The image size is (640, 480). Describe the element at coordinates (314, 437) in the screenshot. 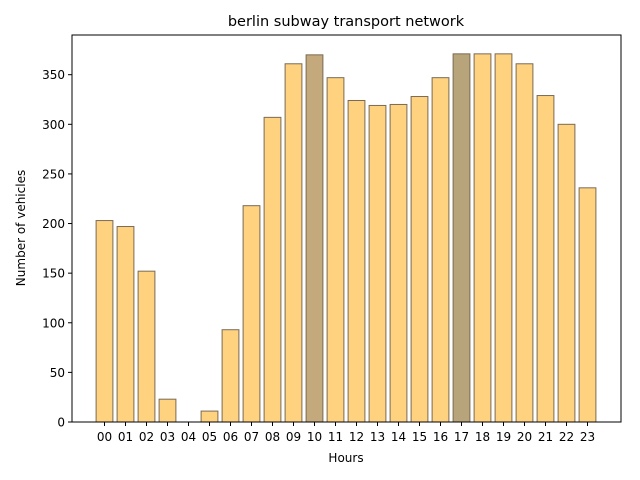

I see `x-tick-label-10: 10` at that location.